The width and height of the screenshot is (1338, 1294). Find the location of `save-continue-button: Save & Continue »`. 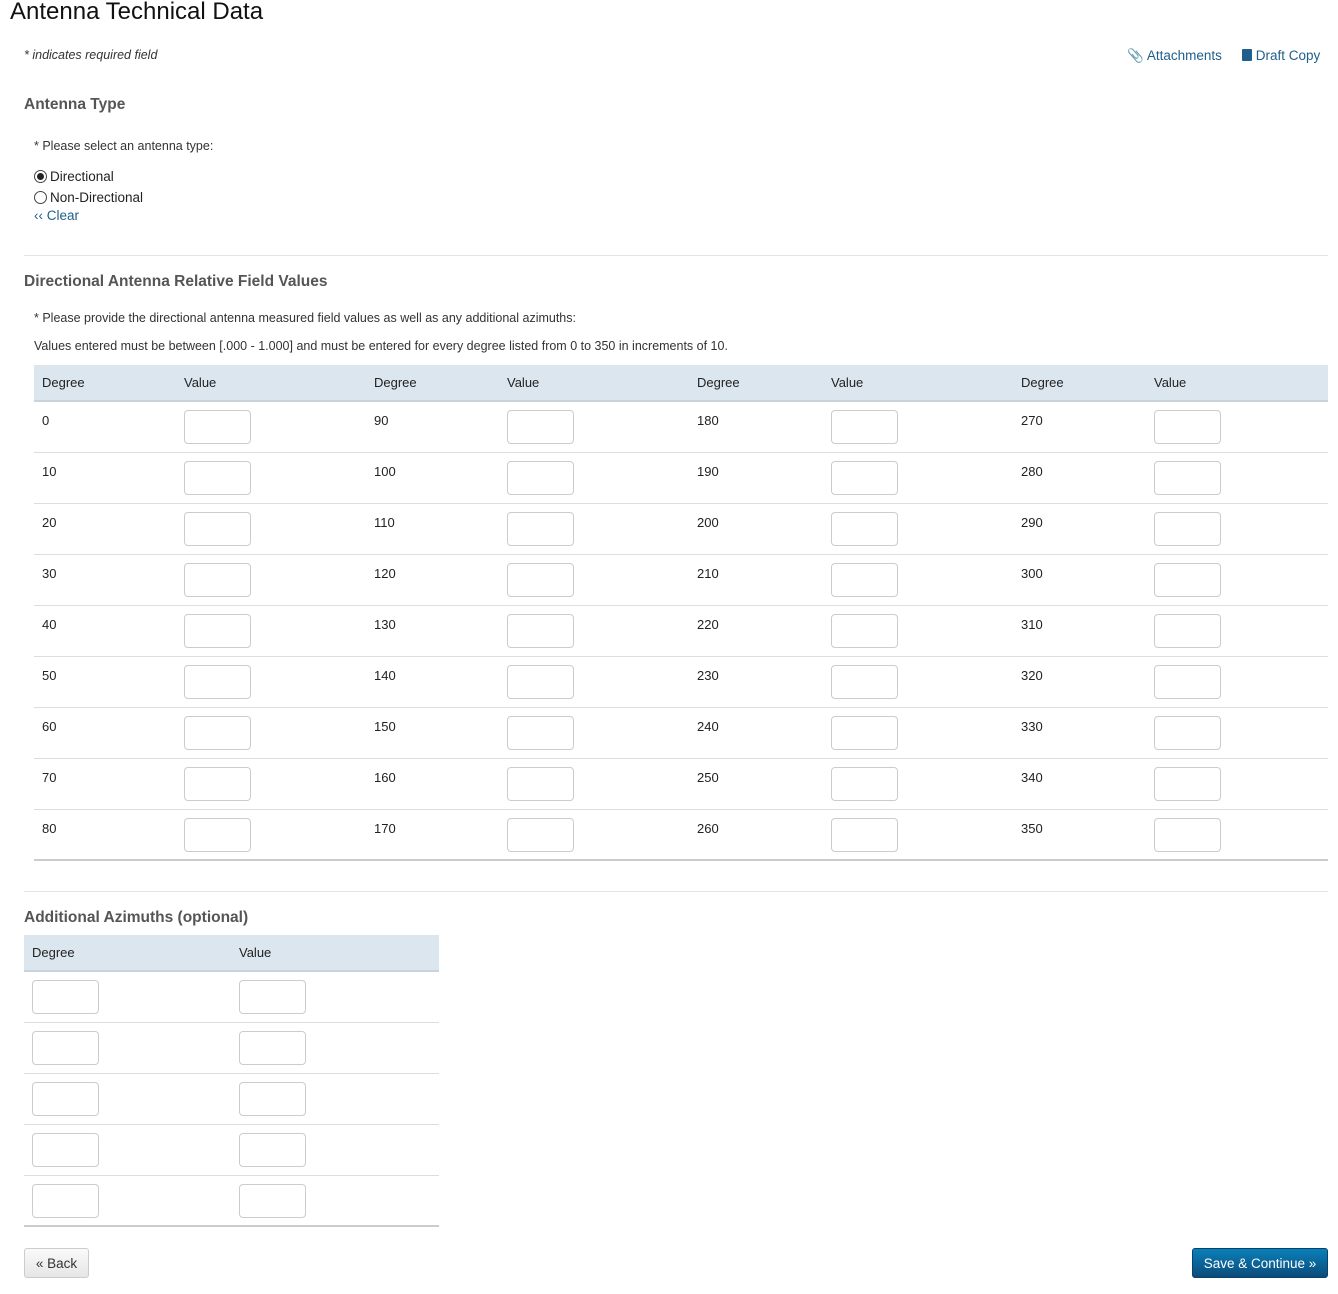

save-continue-button: Save & Continue » is located at coordinates (1260, 1263).